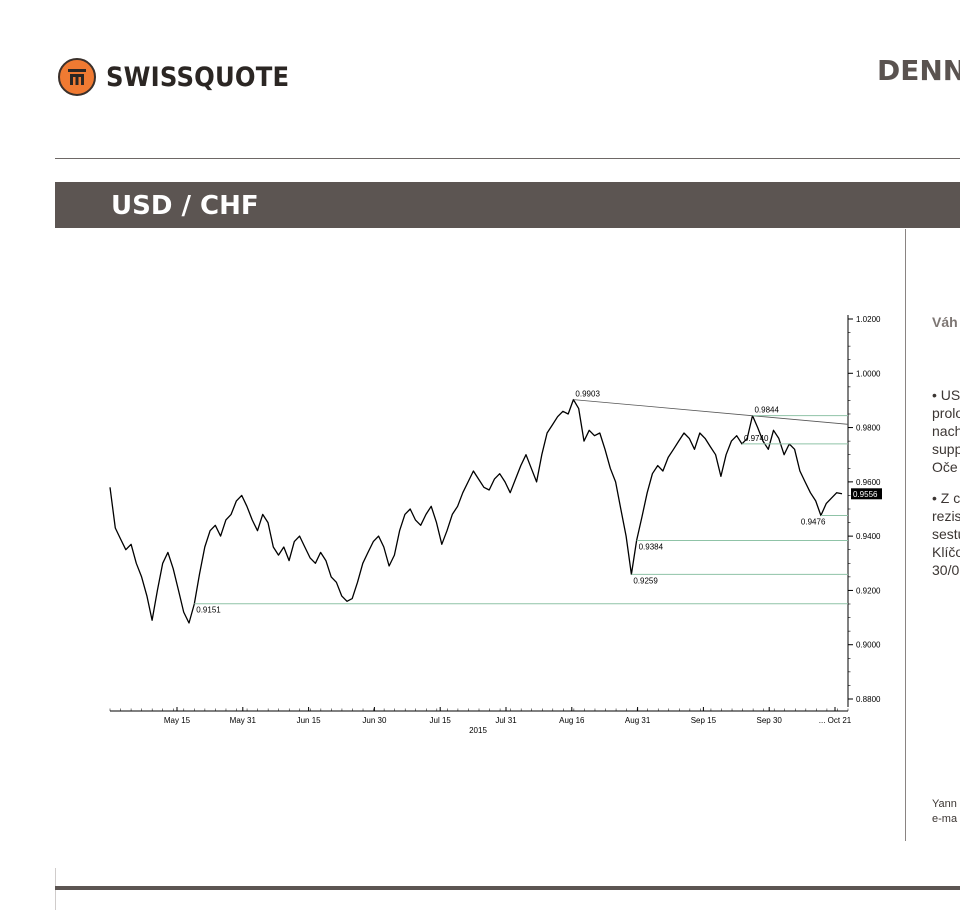 The image size is (960, 910). What do you see at coordinates (944, 804) in the screenshot?
I see `author-name: Yann` at bounding box center [944, 804].